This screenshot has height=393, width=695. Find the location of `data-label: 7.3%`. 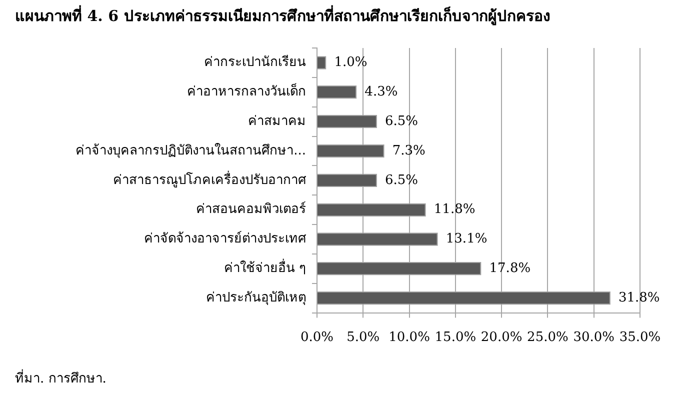

data-label: 7.3% is located at coordinates (409, 150).